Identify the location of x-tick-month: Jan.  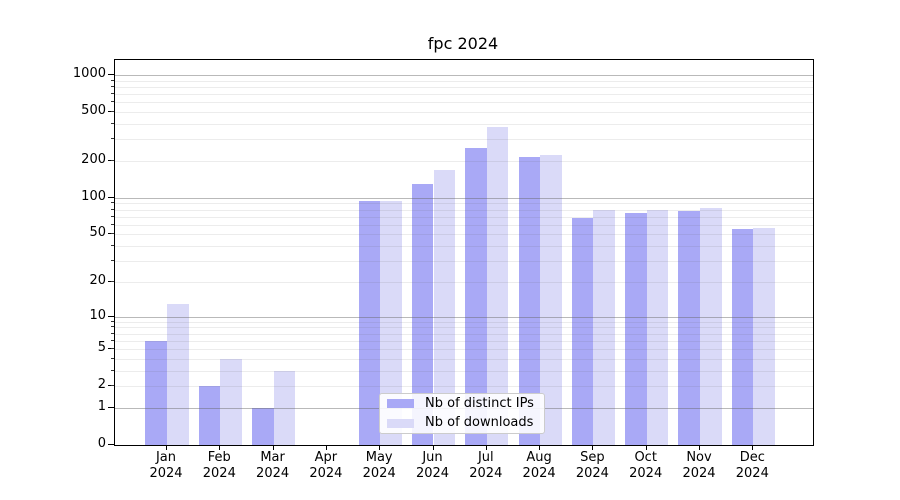
(166, 457).